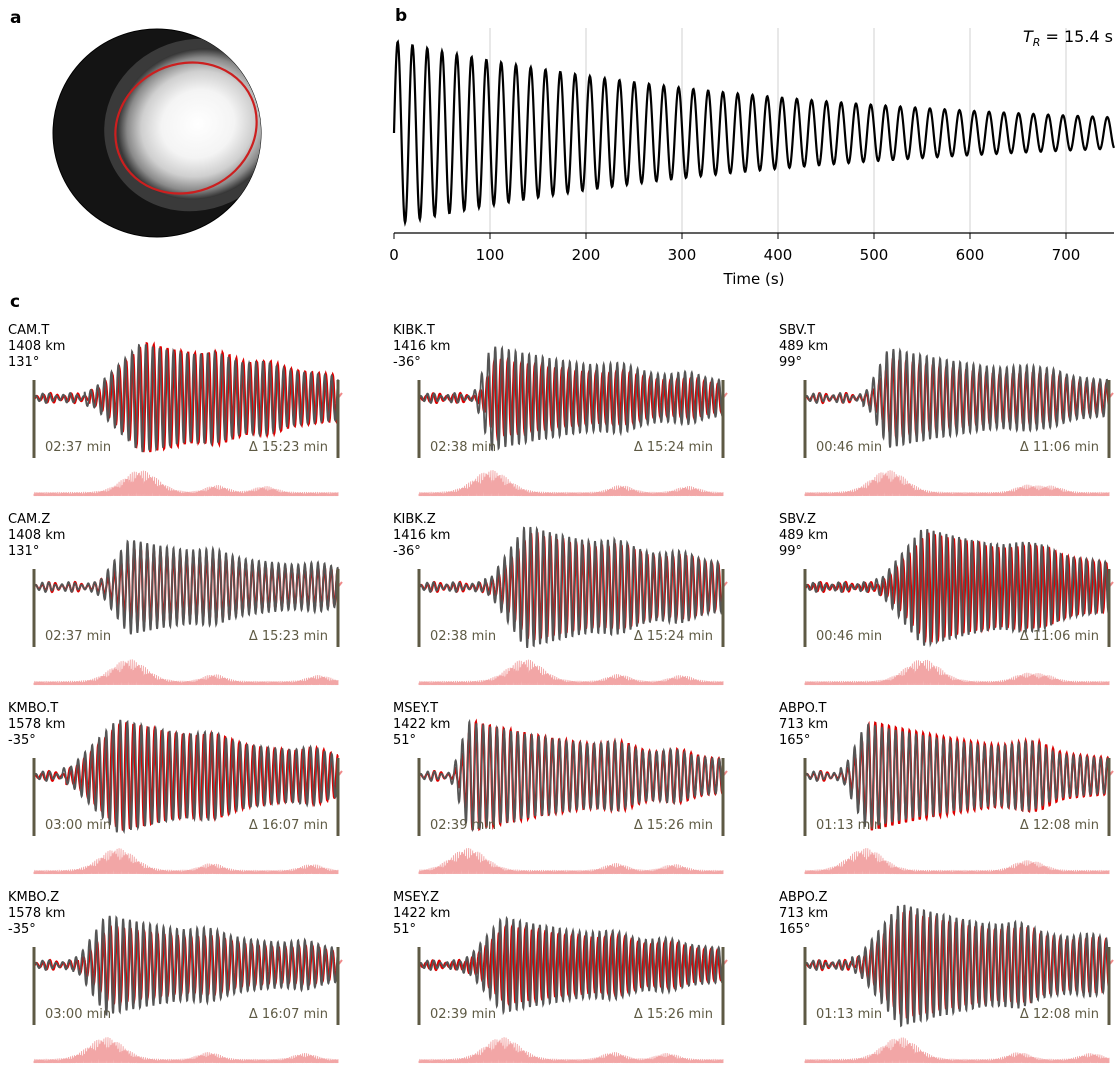 The image size is (1120, 1070). I want to click on station-trace-plot: 02:37 min Δ 15:23 min, so click(187, 612).